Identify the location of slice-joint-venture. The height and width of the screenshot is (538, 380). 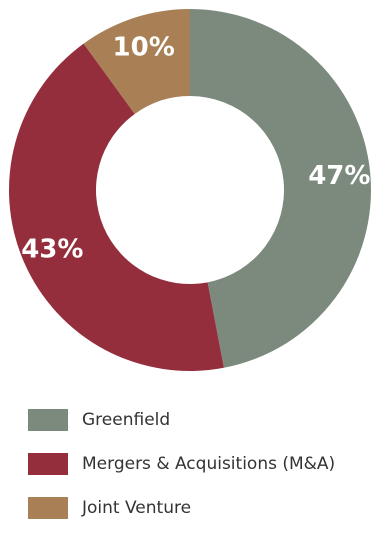
(136, 61).